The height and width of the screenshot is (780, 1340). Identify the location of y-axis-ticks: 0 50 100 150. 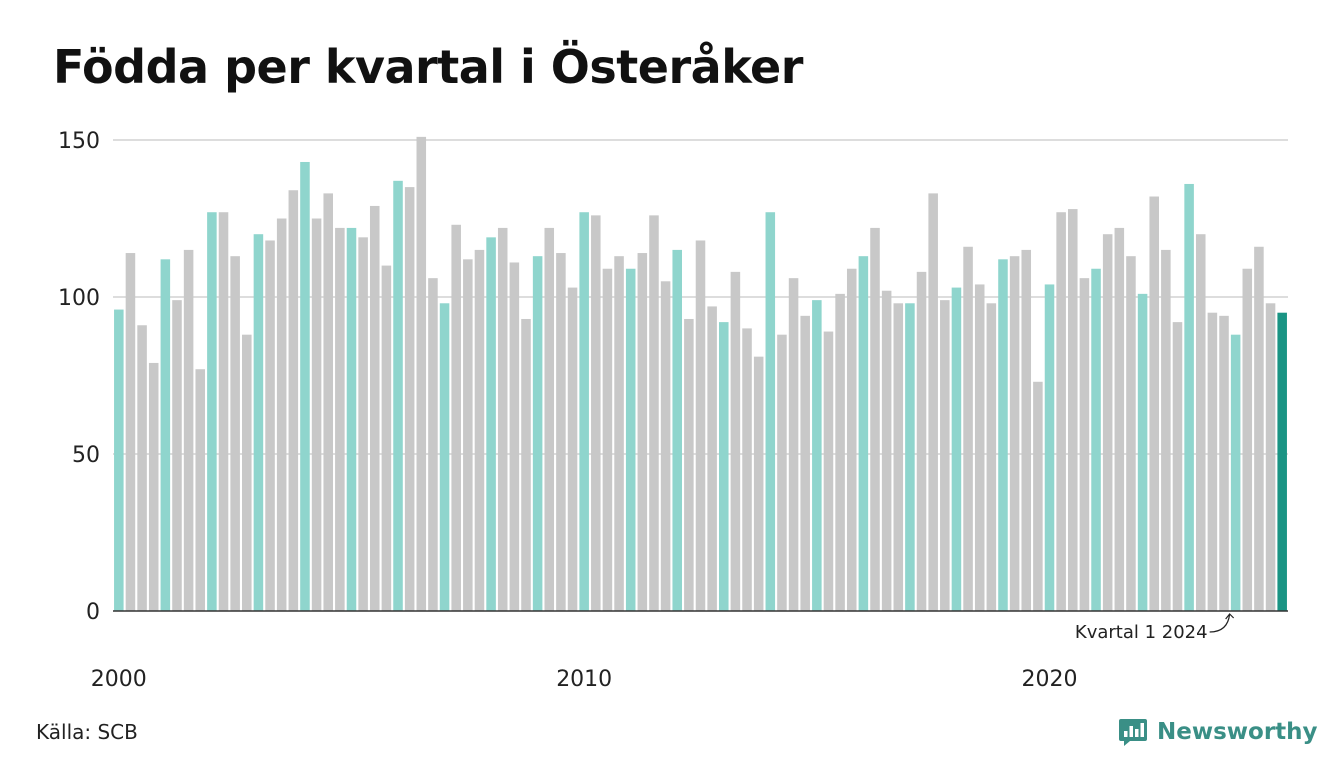
(79, 377).